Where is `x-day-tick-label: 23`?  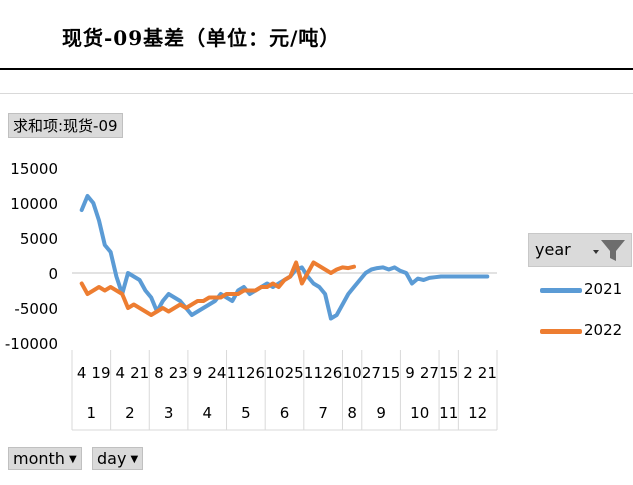
x-day-tick-label: 23 is located at coordinates (178, 373).